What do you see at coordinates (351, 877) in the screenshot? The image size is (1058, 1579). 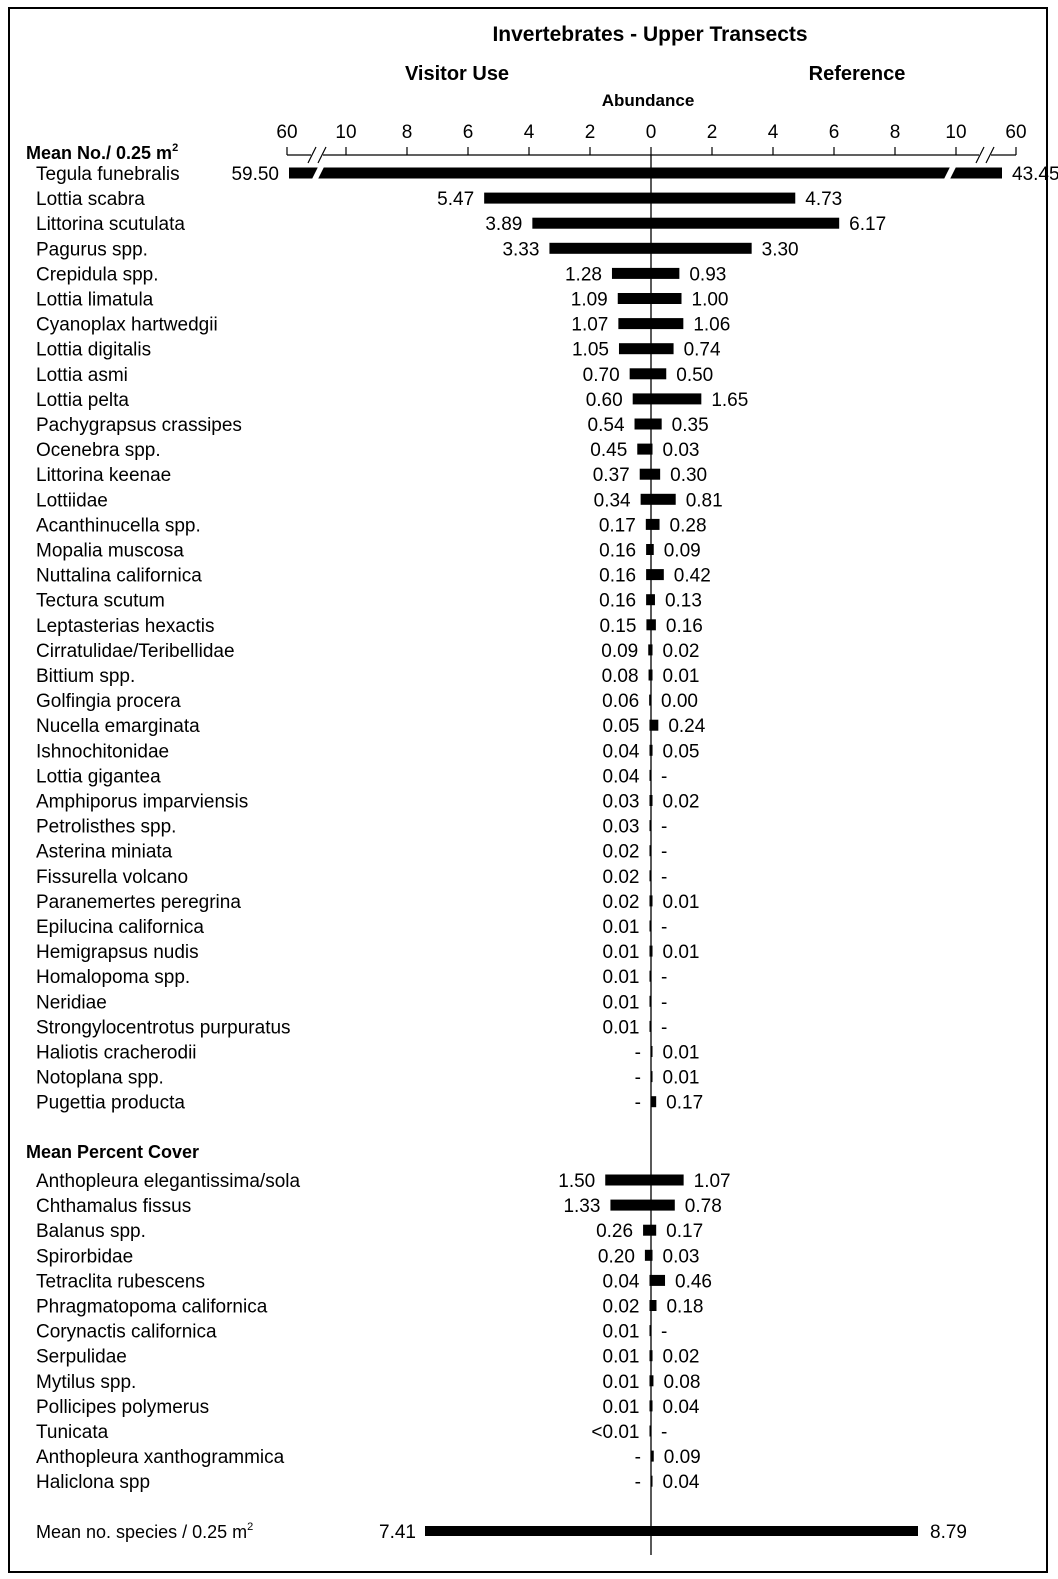 I see `chart-row: Fissurella volcano 0.02-` at bounding box center [351, 877].